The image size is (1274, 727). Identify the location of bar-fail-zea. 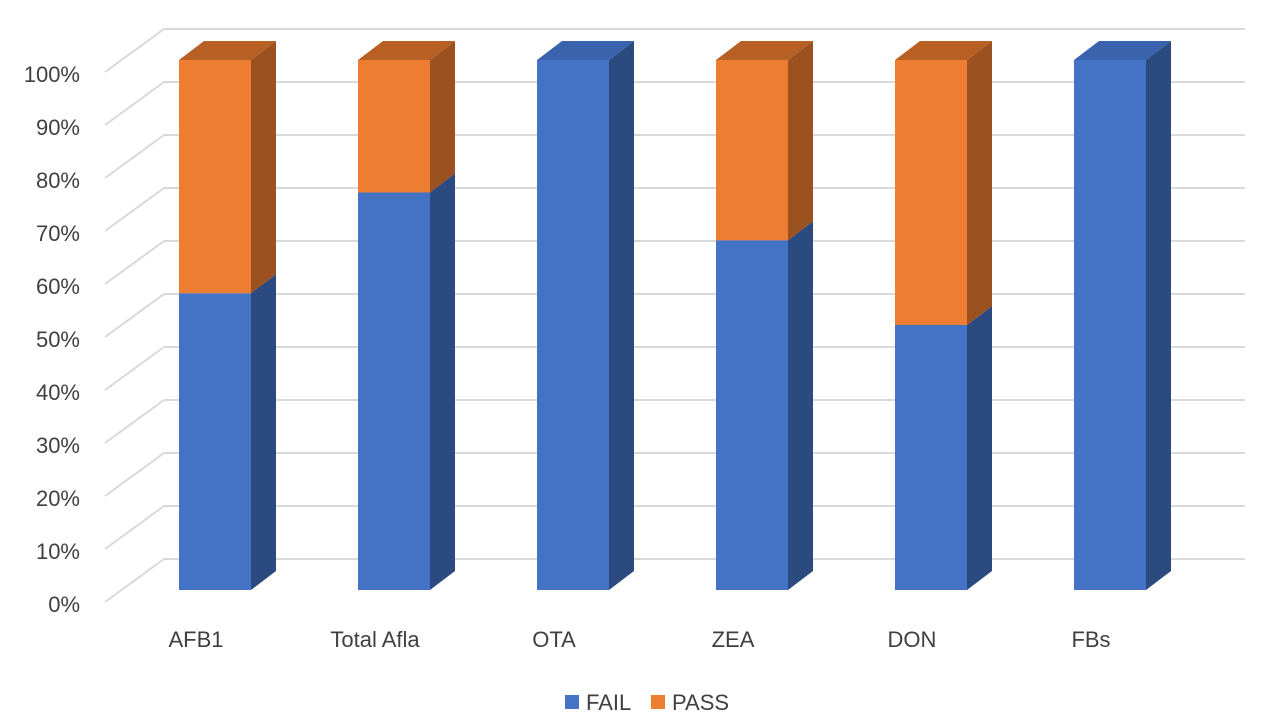
(764, 405).